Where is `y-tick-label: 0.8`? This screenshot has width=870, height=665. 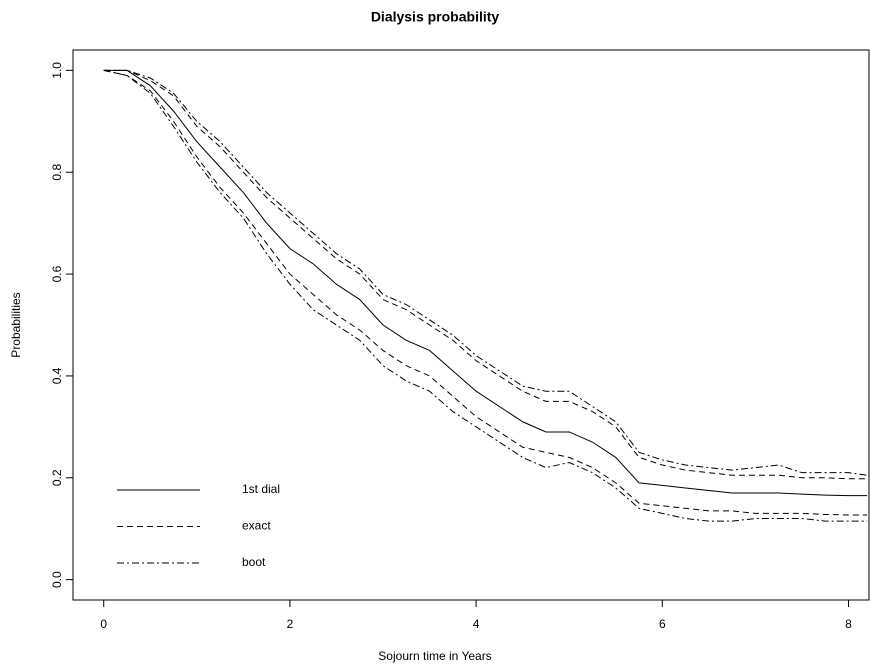 y-tick-label: 0.8 is located at coordinates (57, 172).